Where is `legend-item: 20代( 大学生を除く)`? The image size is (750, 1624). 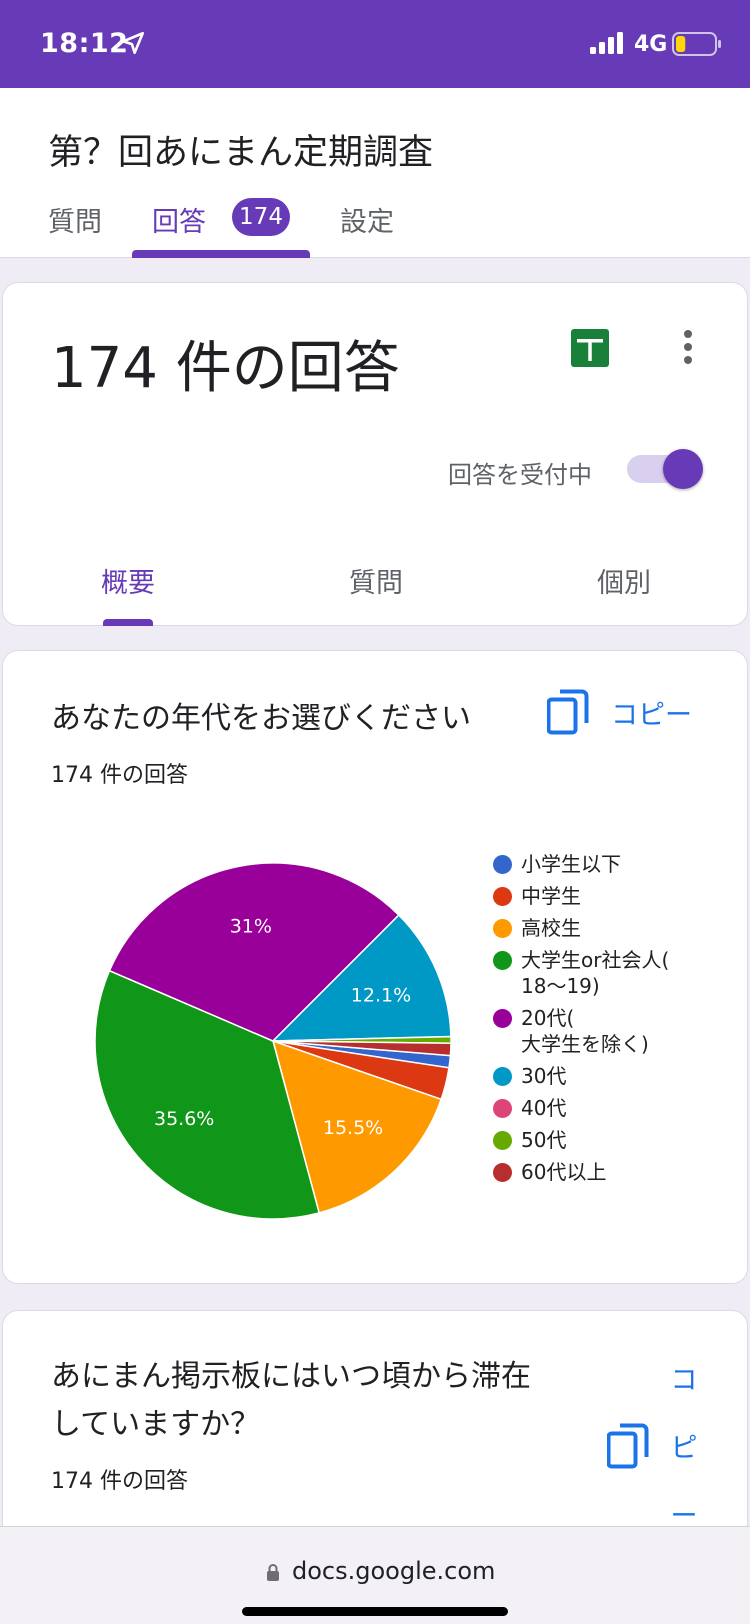
legend-item: 20代( 大学生を除く) is located at coordinates (616, 1031).